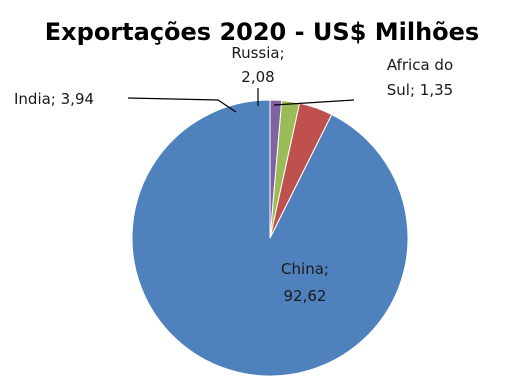 The image size is (510, 376). Describe the element at coordinates (257, 53) in the screenshot. I see `data-label-russia-name: Russia;` at that location.